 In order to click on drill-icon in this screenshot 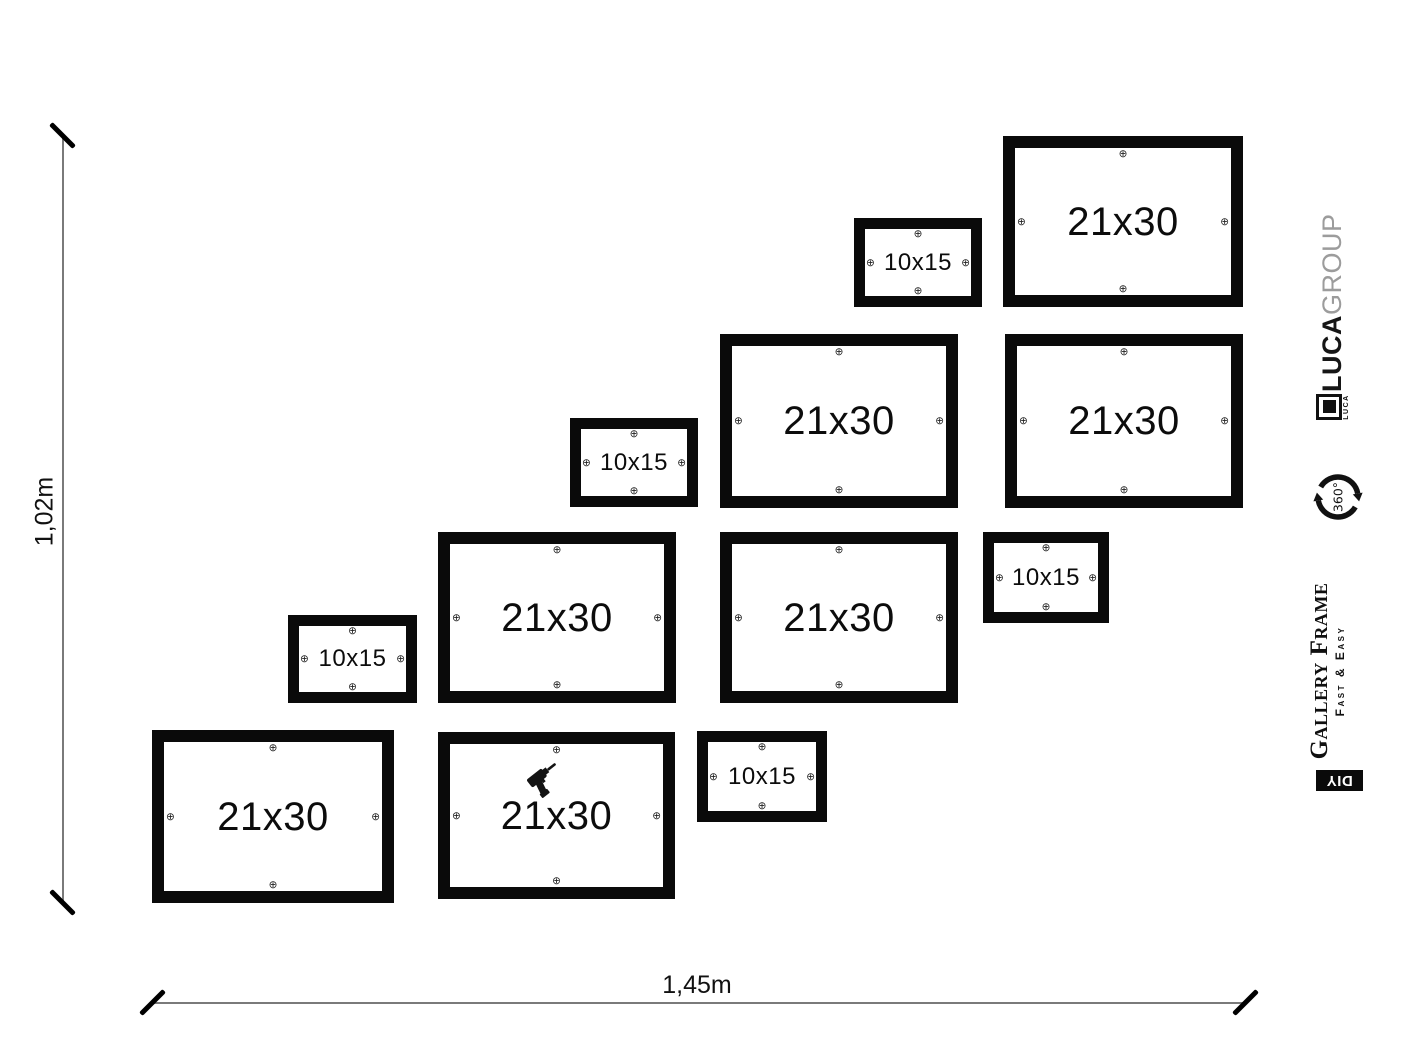, I will do `click(541, 780)`.